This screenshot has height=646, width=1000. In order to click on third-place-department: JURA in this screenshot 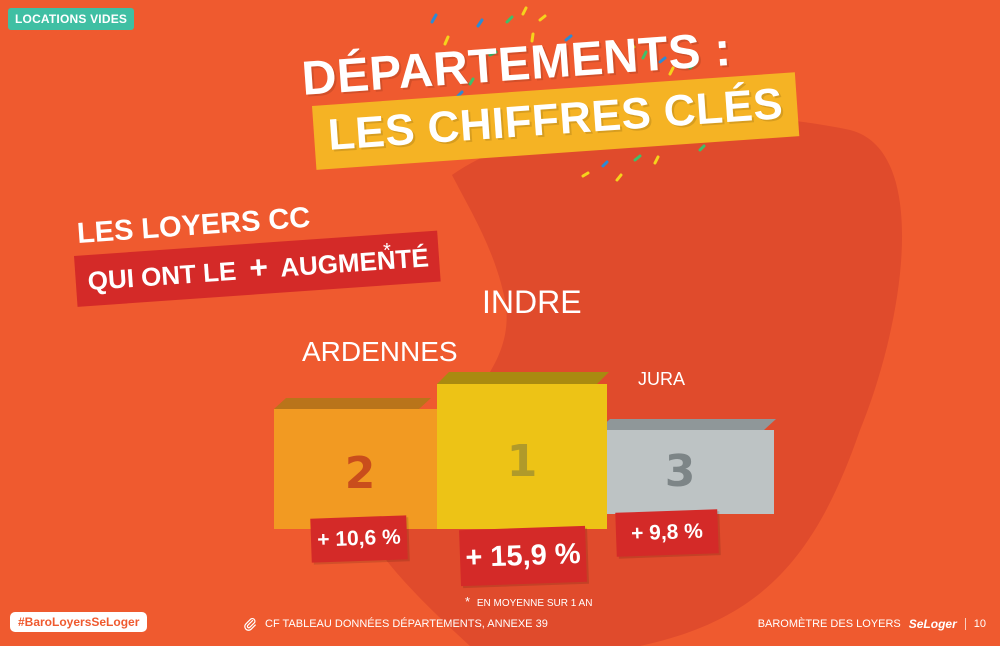, I will do `click(662, 379)`.